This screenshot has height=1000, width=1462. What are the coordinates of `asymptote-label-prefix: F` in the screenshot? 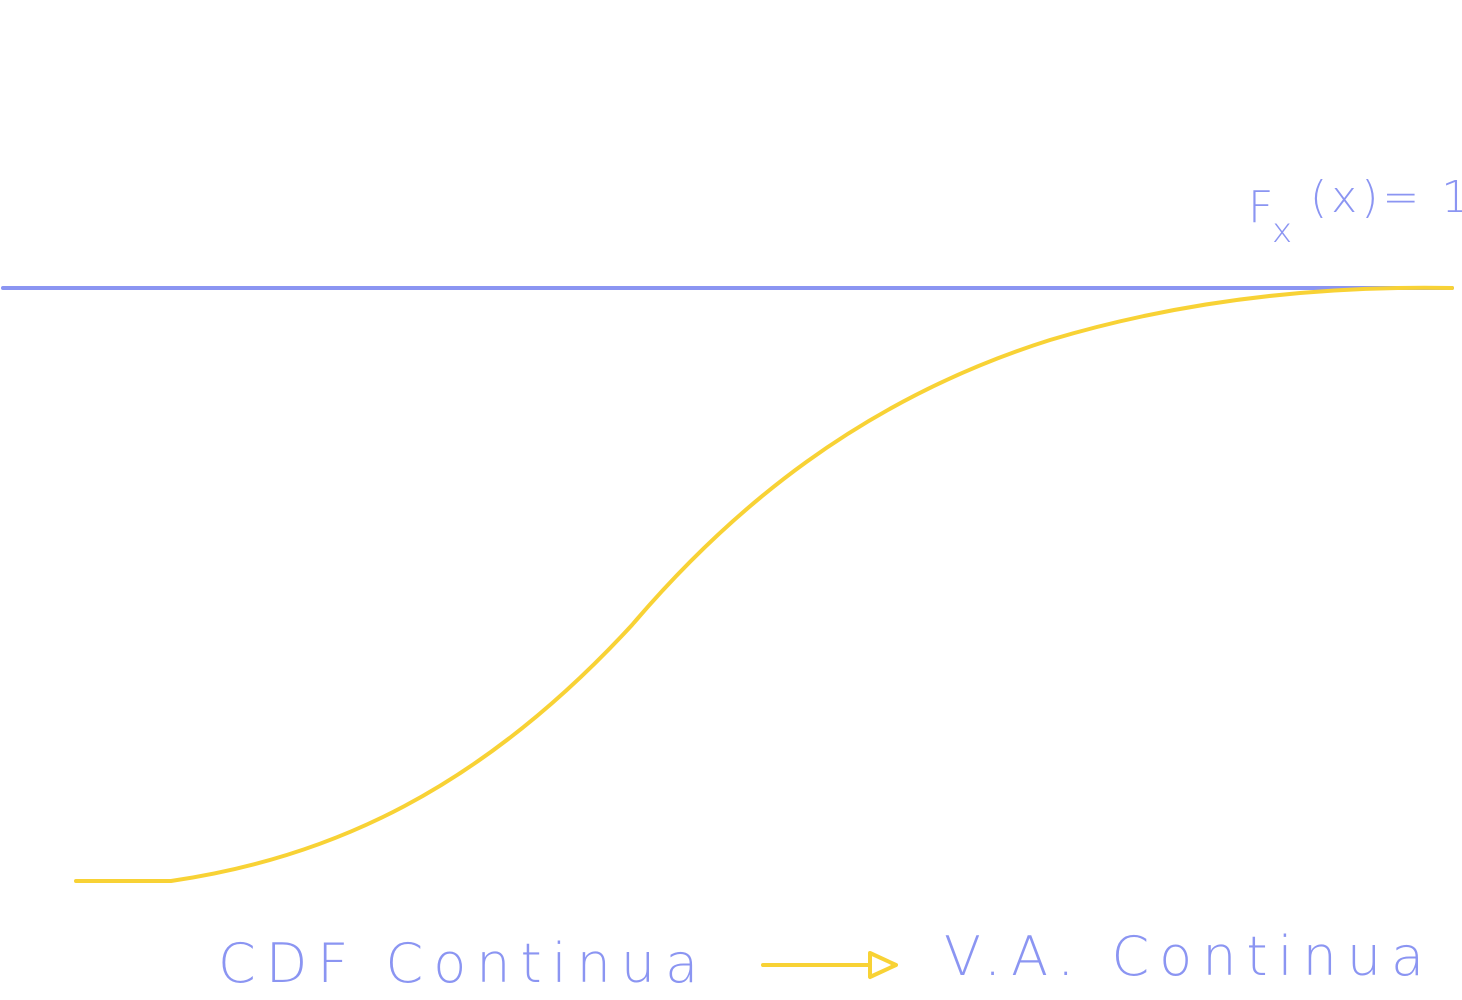 It's located at (1262, 207).